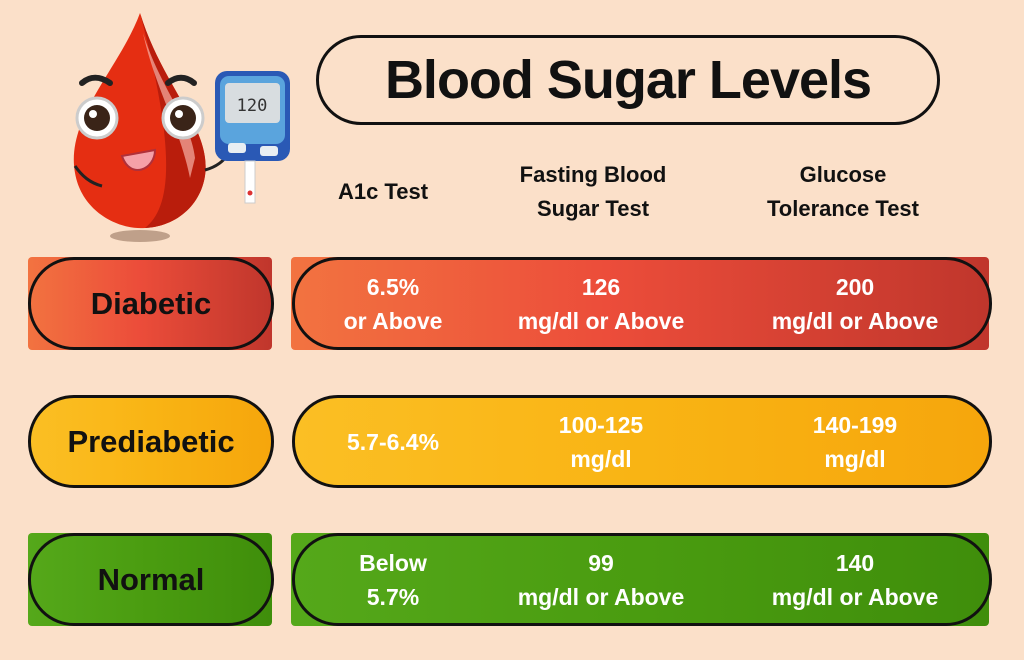  I want to click on blood-drop-mascot-illustration: 120, so click(181, 127).